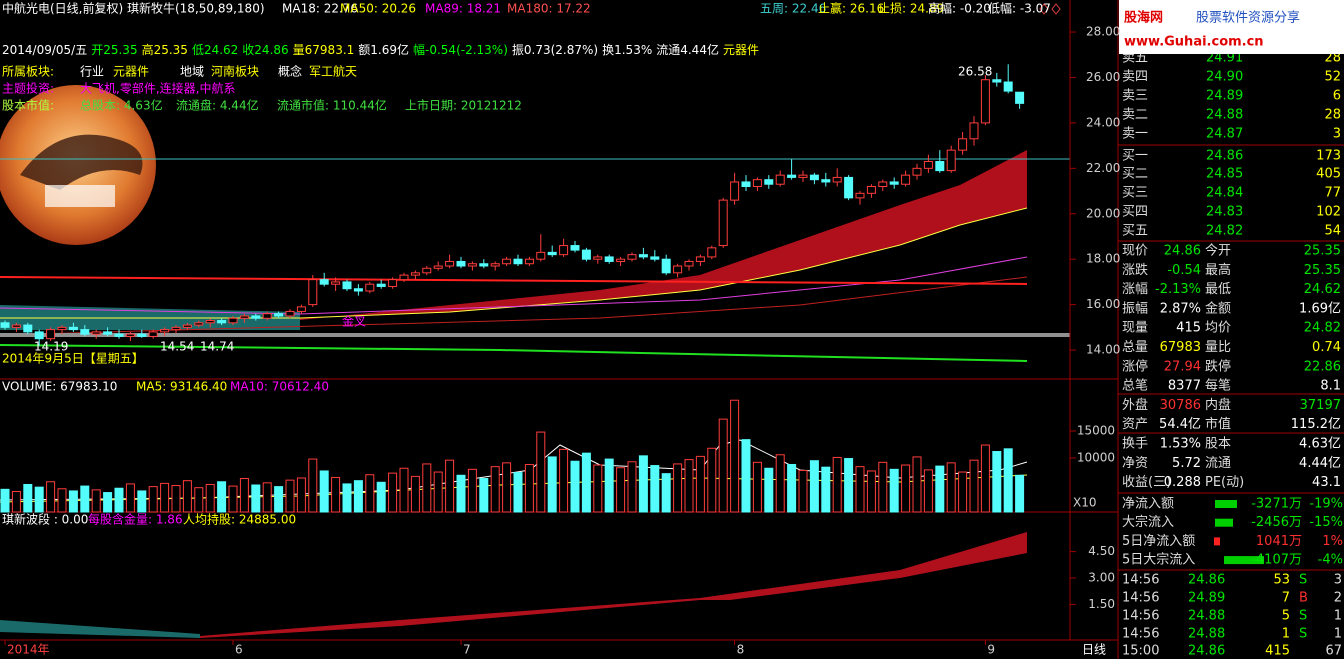 Image resolution: width=1344 pixels, height=659 pixels. What do you see at coordinates (1218, 386) in the screenshot?
I see `quote-label: 每笔` at bounding box center [1218, 386].